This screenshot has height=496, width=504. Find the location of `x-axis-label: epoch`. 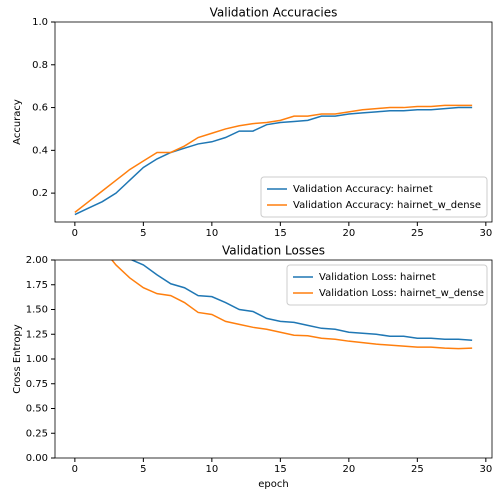

x-axis-label: epoch is located at coordinates (273, 484).